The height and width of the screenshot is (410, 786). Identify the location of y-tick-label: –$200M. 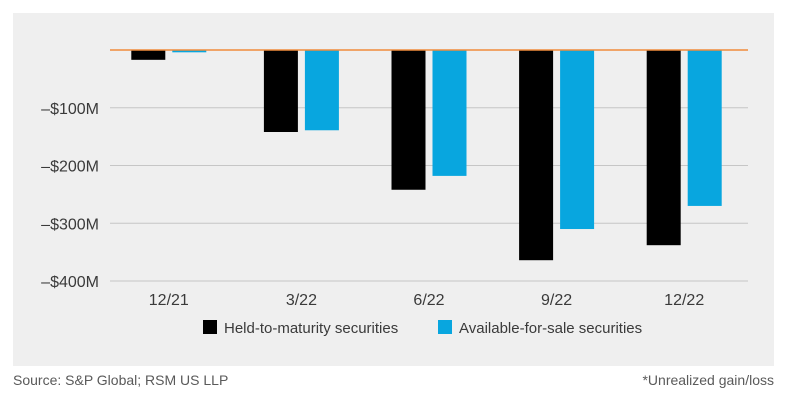
(70, 167).